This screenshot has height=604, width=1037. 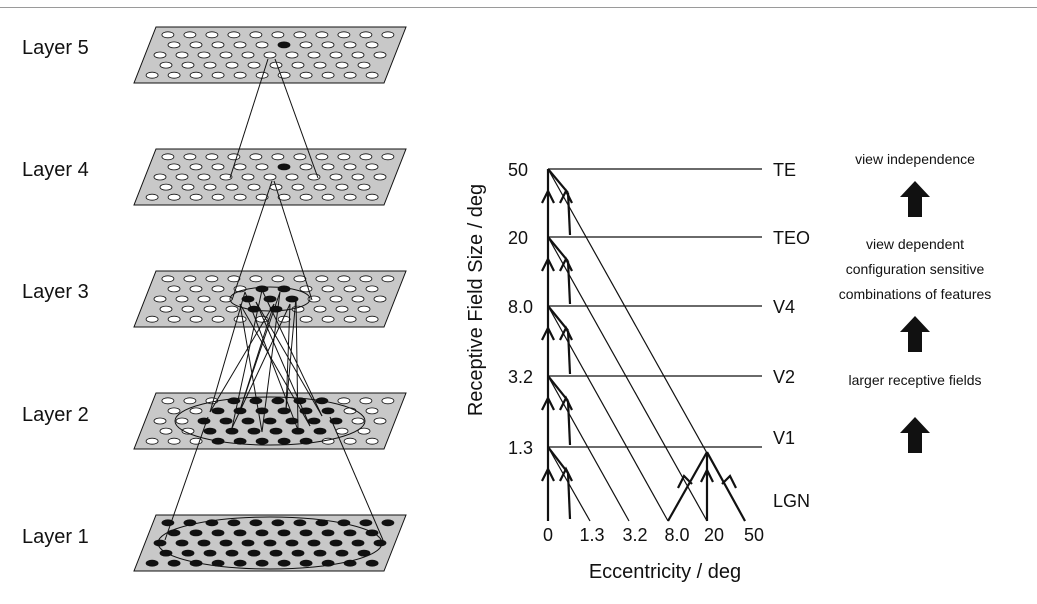 What do you see at coordinates (520, 448) in the screenshot?
I see `y-tick-1-3: 1.3` at bounding box center [520, 448].